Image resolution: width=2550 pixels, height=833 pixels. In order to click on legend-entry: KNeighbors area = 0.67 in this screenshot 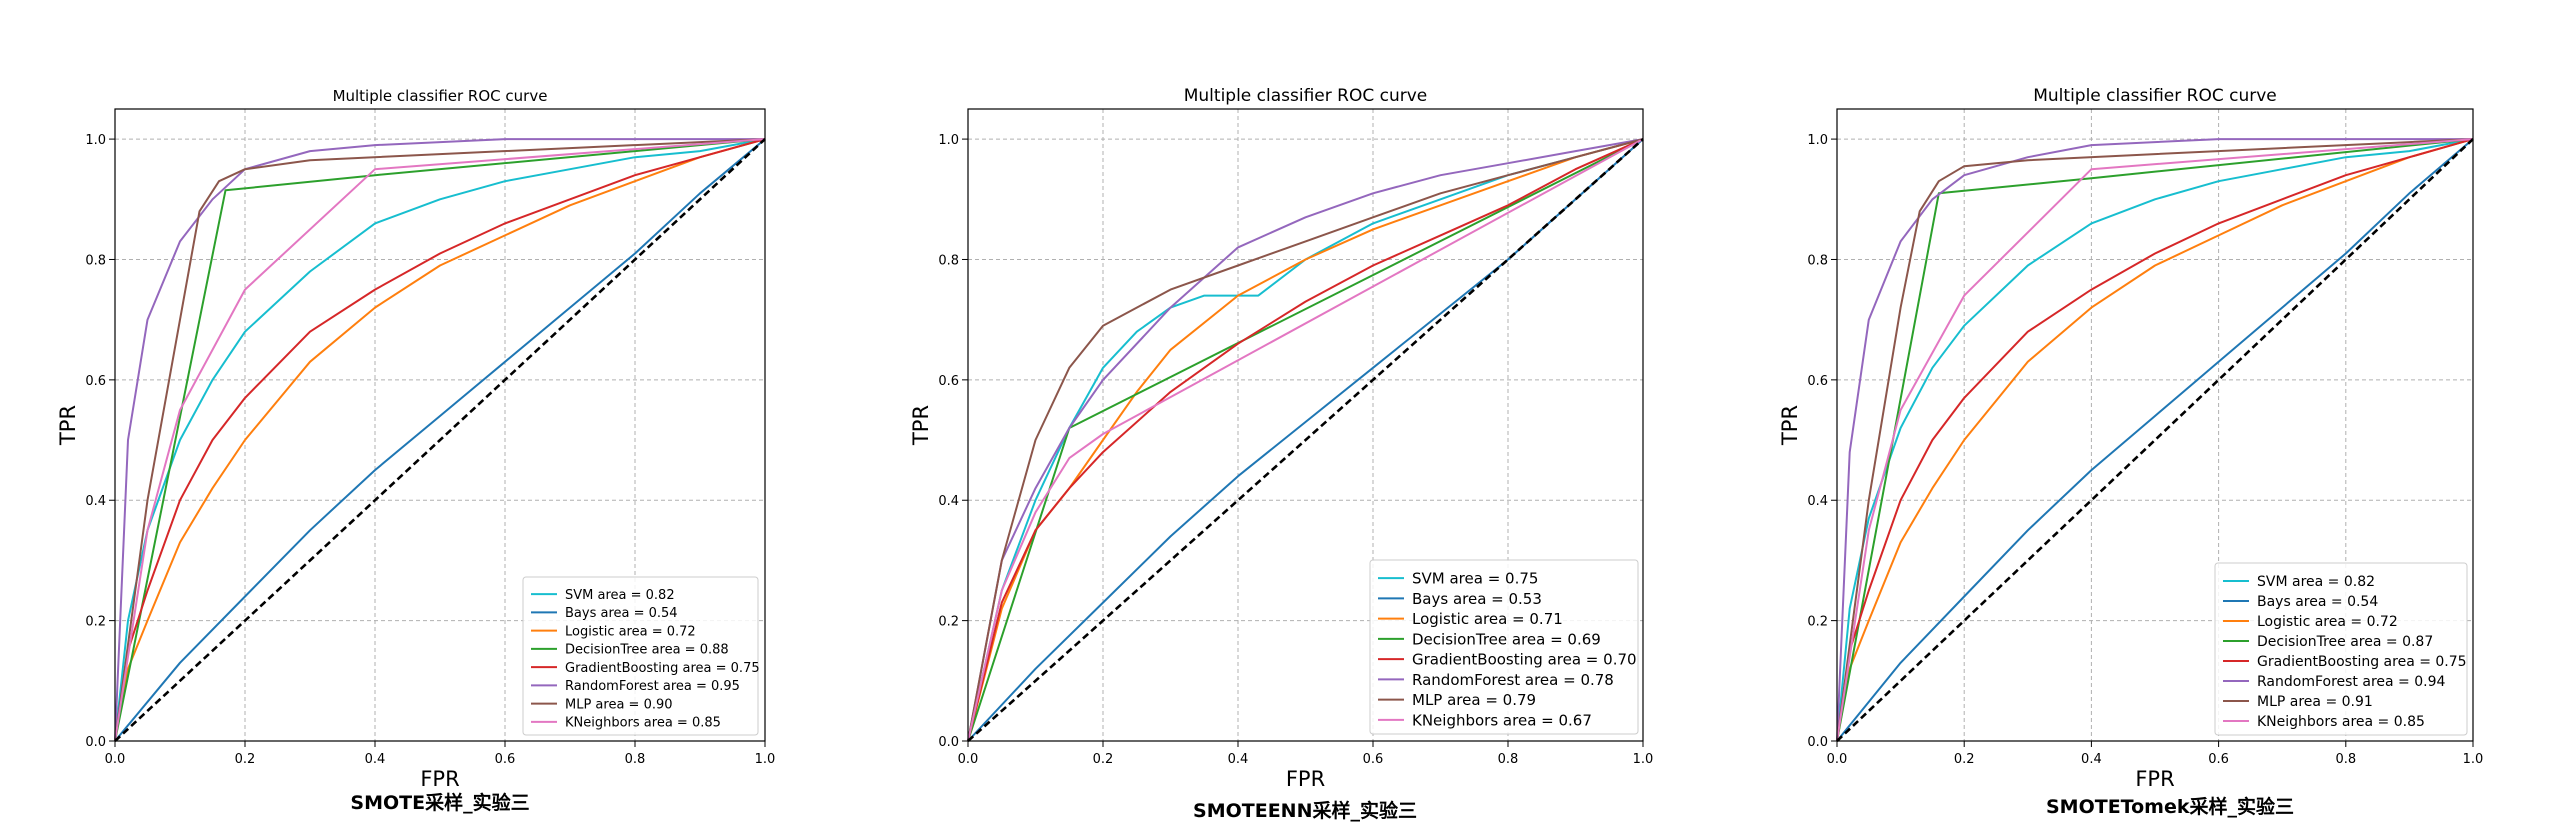, I will do `click(1502, 720)`.